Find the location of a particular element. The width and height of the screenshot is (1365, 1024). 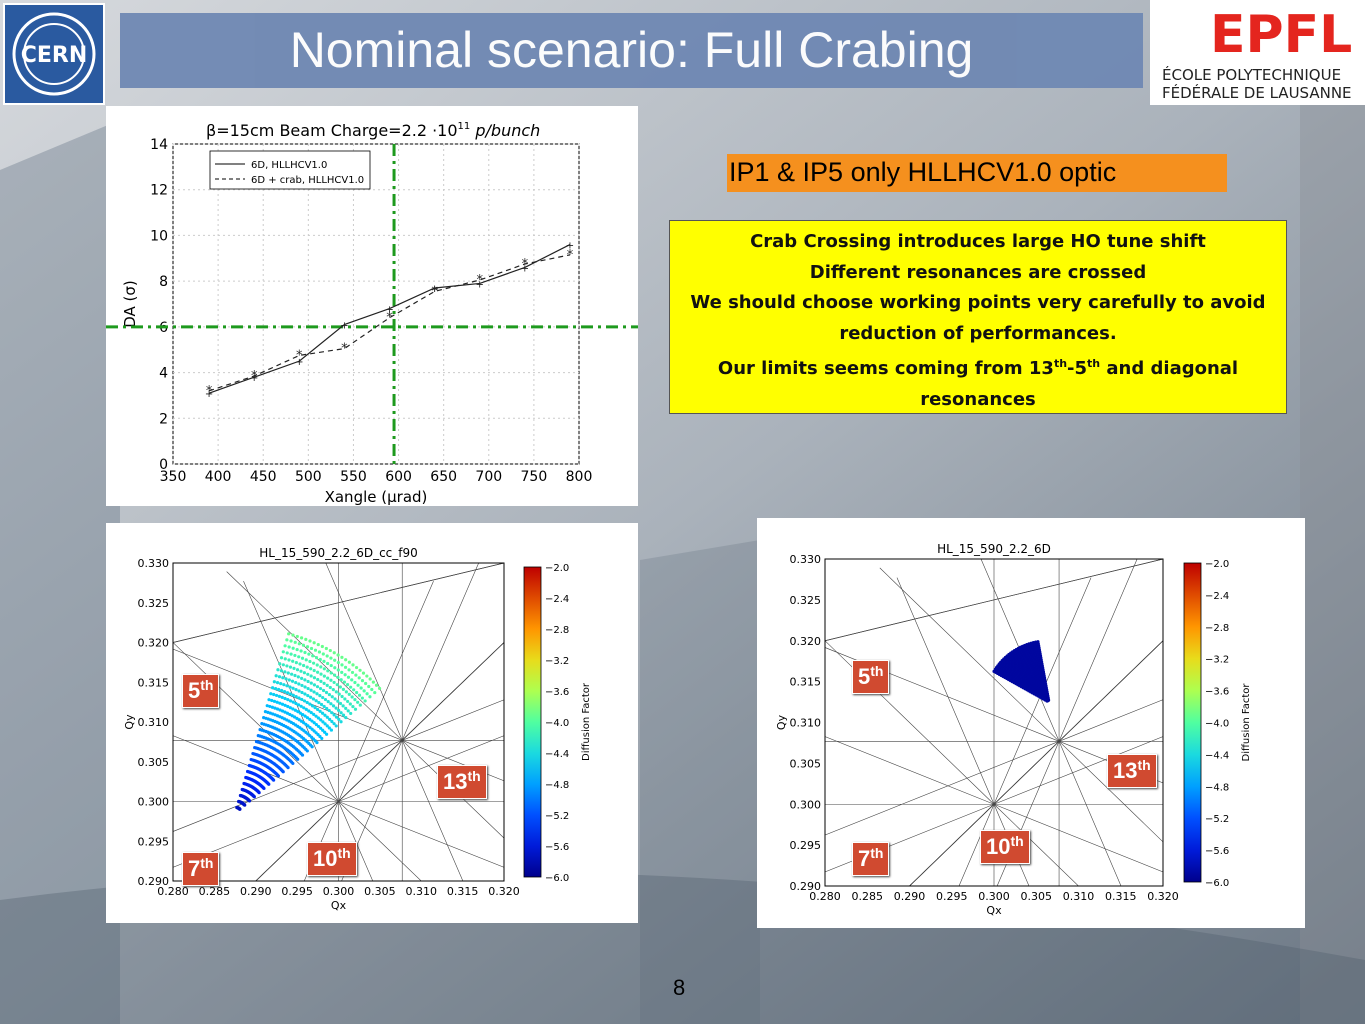

x-axis-label: Xangle (μrad) is located at coordinates (376, 497).